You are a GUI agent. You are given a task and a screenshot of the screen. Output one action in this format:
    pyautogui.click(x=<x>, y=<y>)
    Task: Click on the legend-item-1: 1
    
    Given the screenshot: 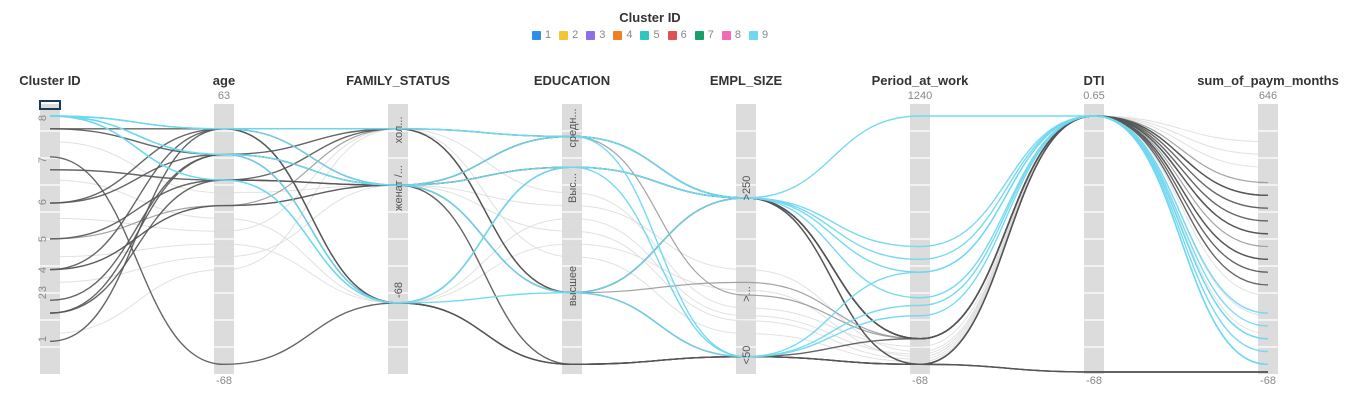 What is the action you would take?
    pyautogui.click(x=541, y=35)
    